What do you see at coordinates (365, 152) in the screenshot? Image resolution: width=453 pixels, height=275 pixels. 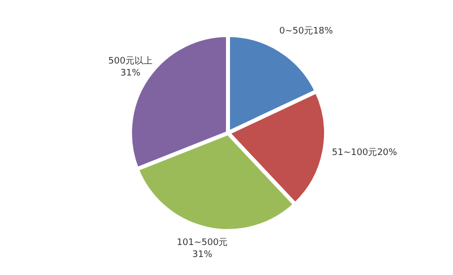 I see `slice-label: 51~100元20%` at bounding box center [365, 152].